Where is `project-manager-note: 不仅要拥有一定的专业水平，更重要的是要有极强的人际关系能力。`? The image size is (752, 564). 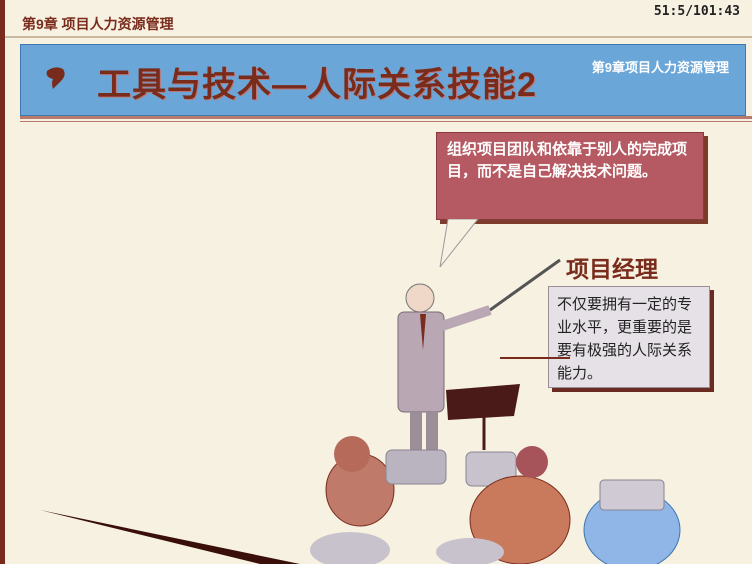 project-manager-note: 不仅要拥有一定的专业水平，更重要的是要有极强的人际关系能力。 is located at coordinates (629, 337).